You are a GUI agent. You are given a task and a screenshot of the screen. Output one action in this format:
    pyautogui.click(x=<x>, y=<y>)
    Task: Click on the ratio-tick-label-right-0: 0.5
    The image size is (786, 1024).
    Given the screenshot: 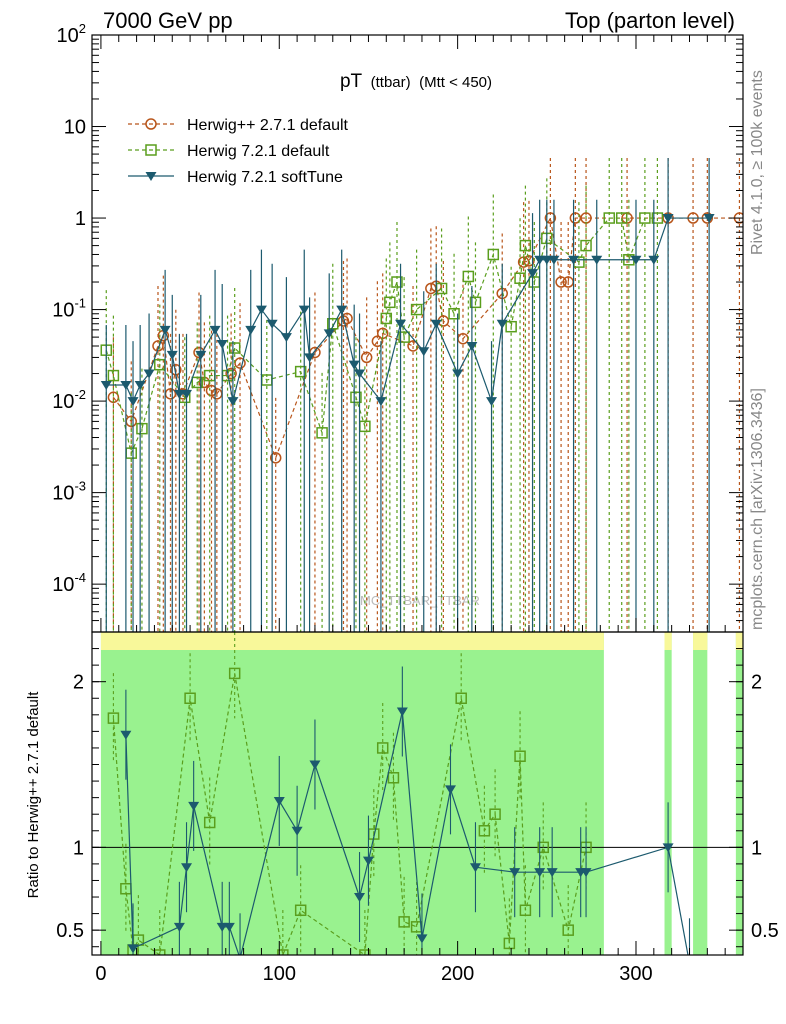 What is the action you would take?
    pyautogui.click(x=765, y=931)
    